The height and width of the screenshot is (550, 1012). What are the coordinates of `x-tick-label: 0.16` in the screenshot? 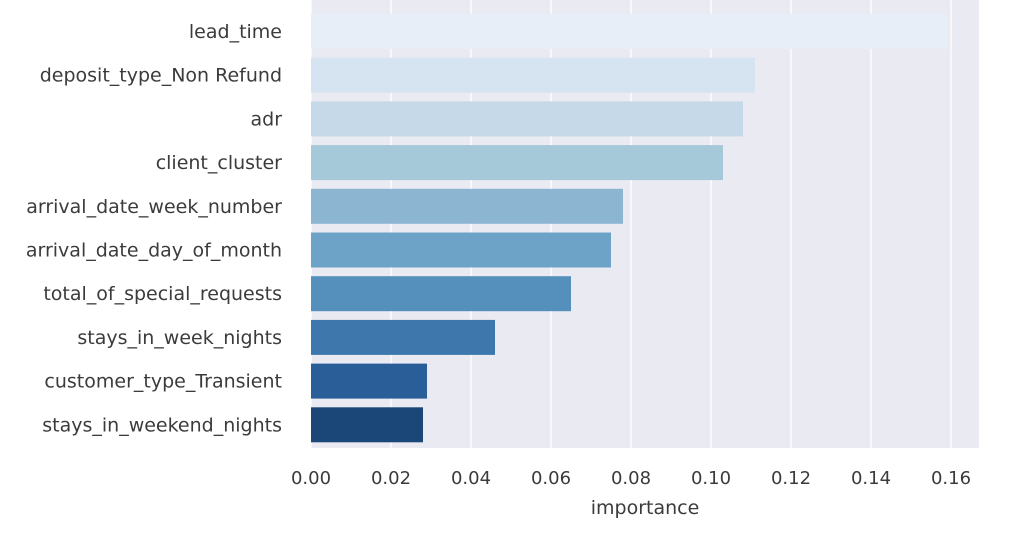 It's located at (951, 478).